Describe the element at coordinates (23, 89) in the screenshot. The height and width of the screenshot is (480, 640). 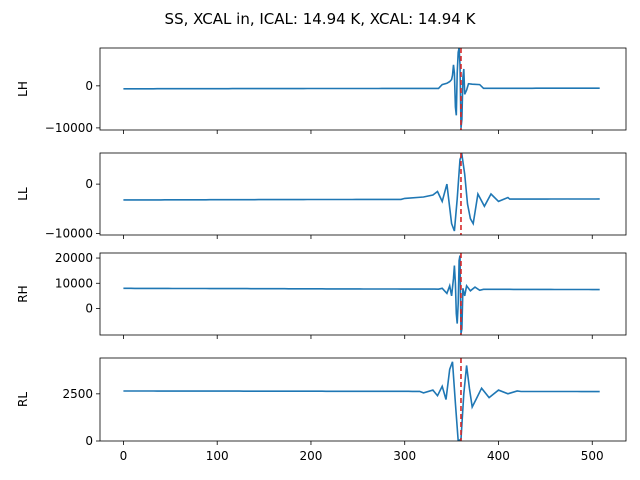
I see `y-axis-label: LH` at that location.